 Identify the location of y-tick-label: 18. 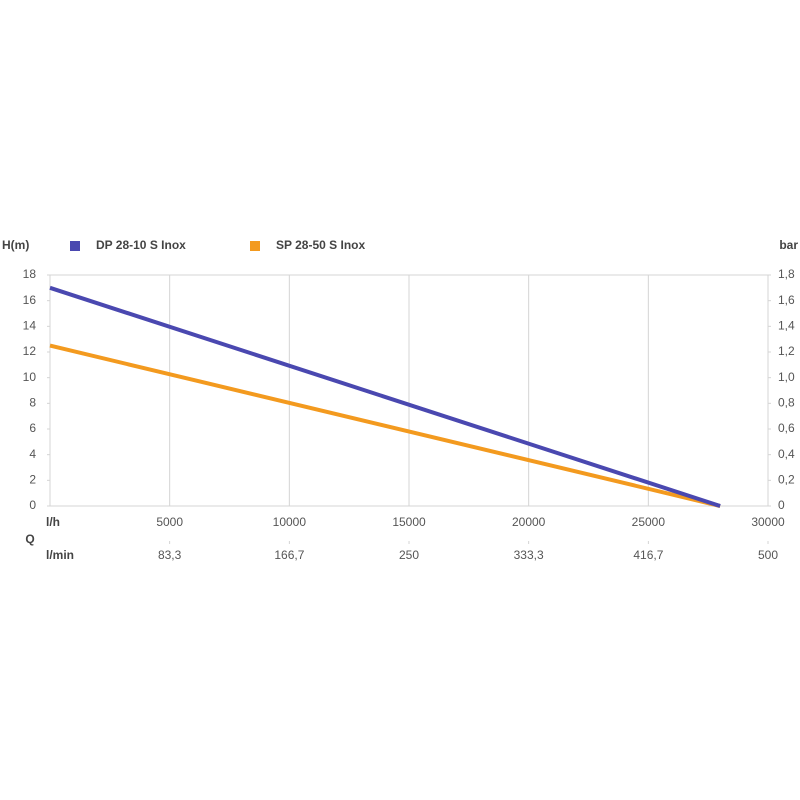
(30, 274).